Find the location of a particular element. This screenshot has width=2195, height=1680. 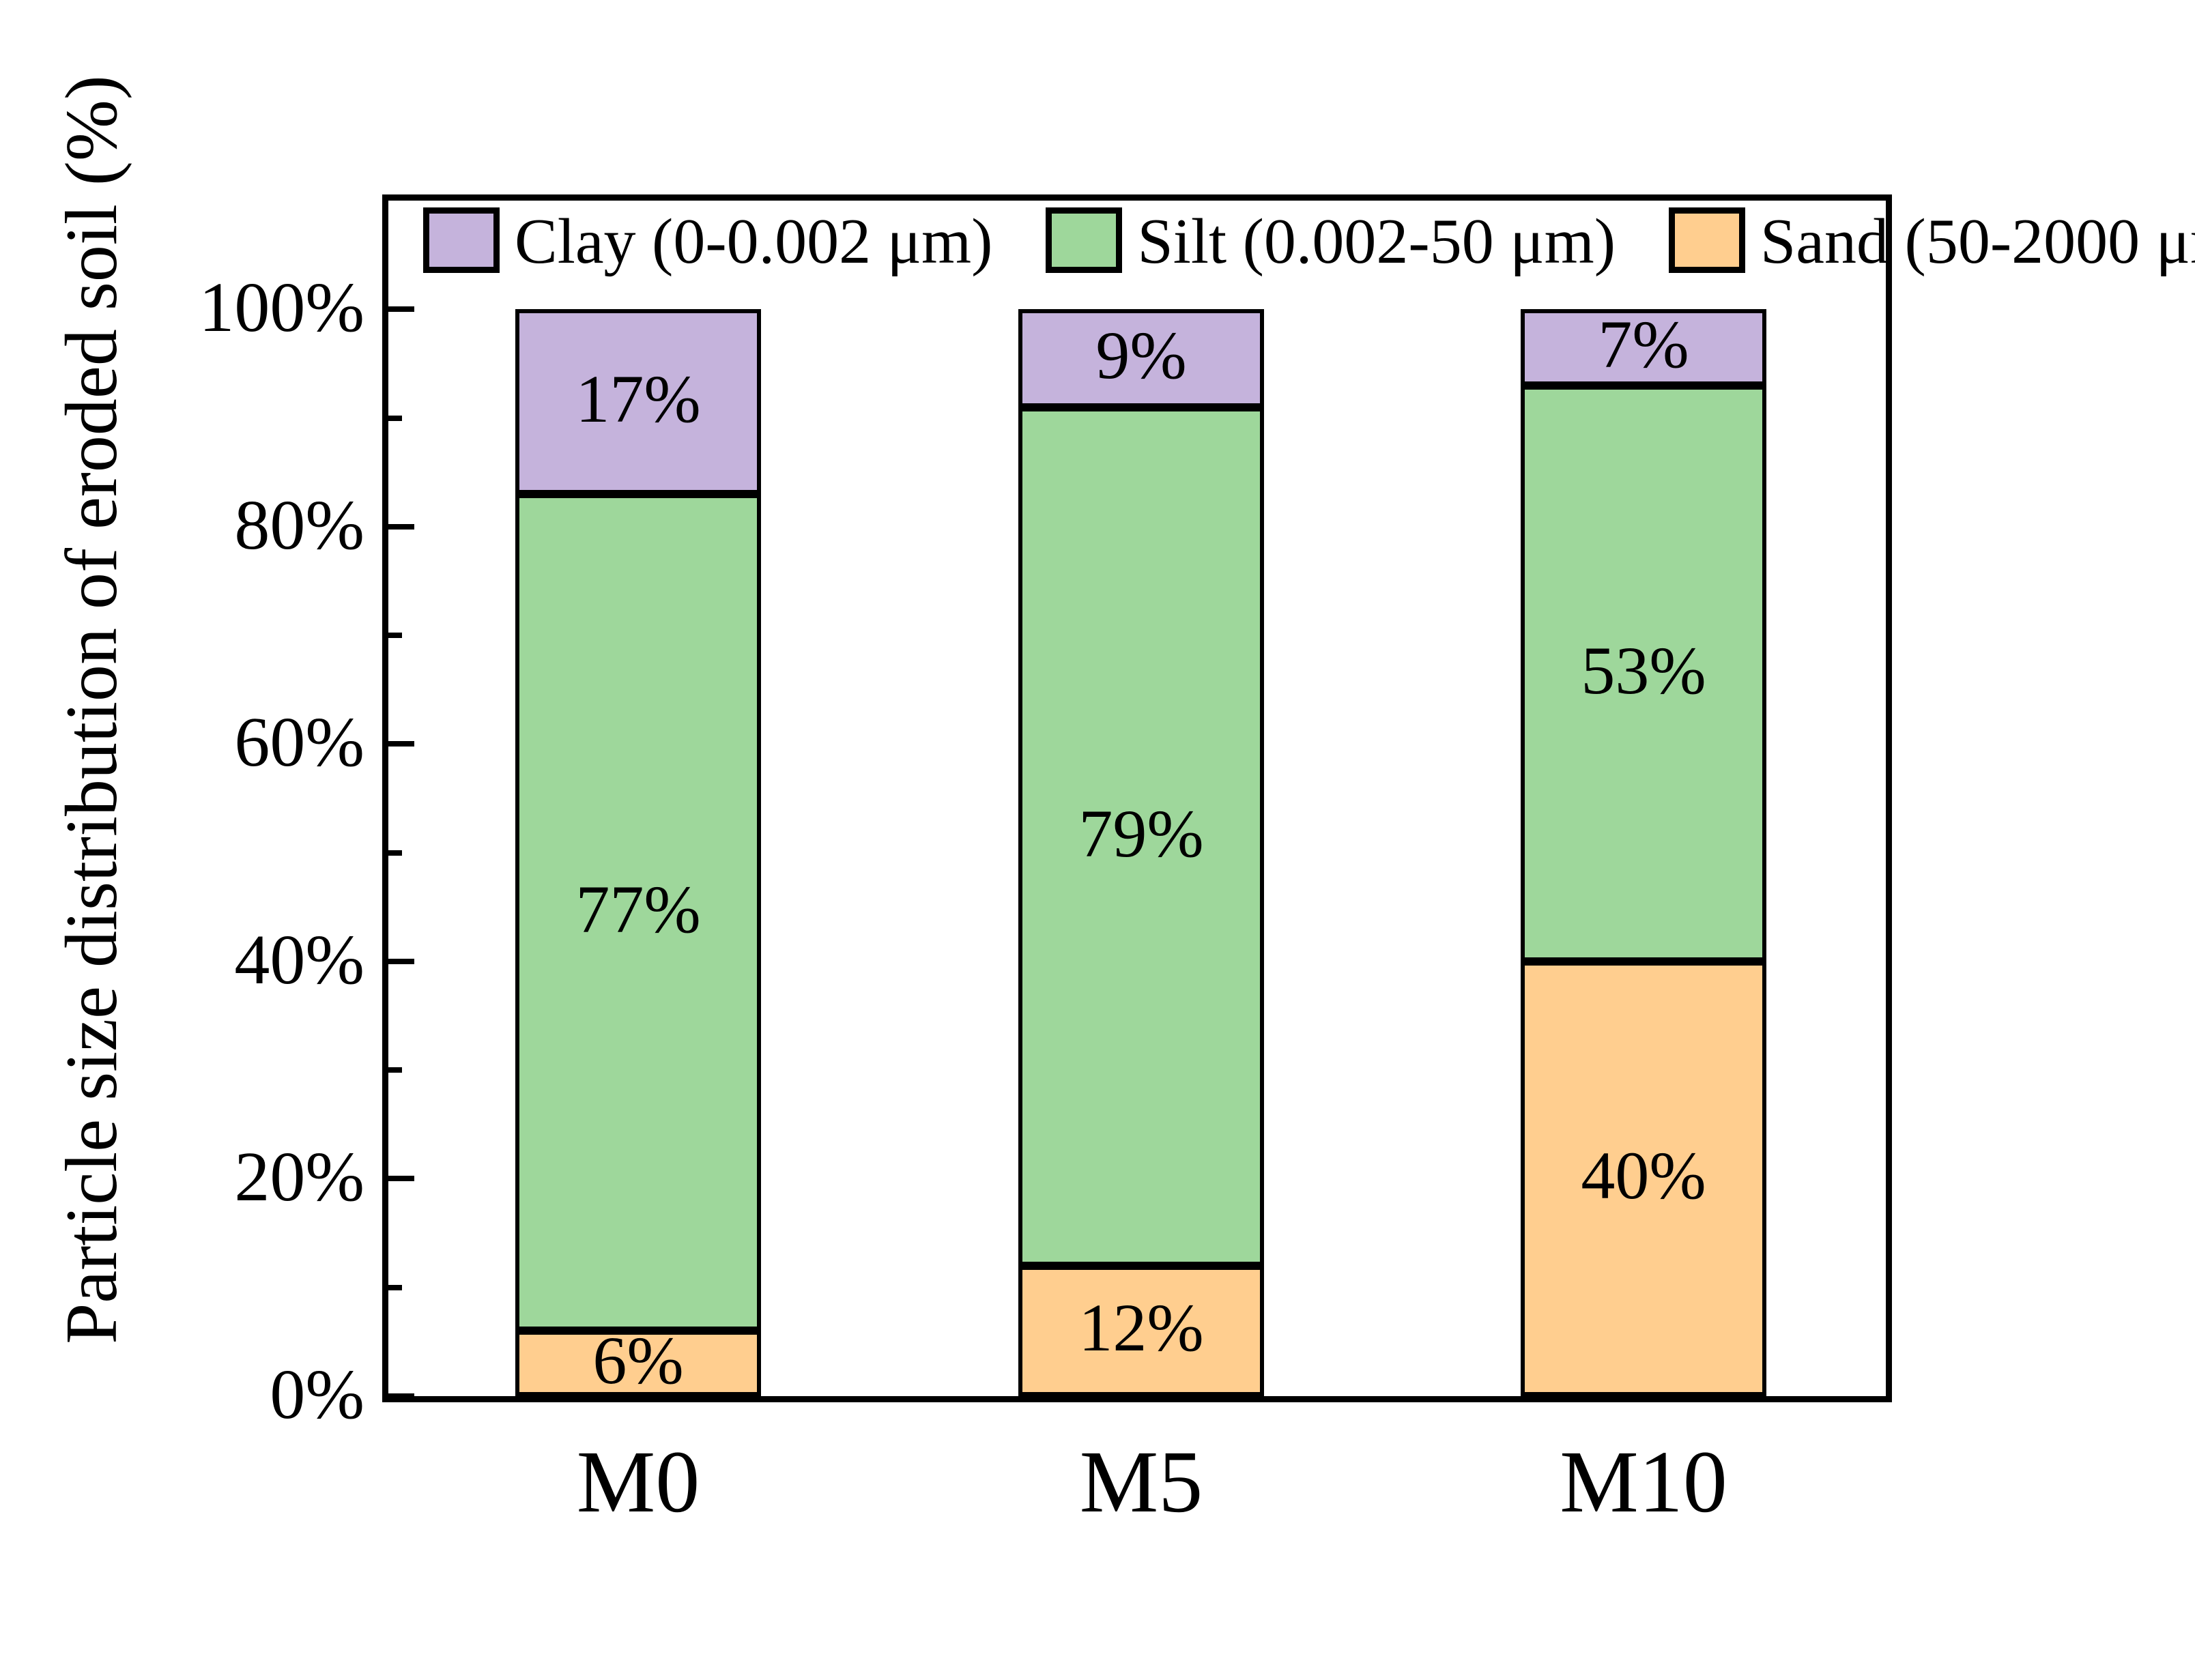

bar-segment: 12% is located at coordinates (1141, 1330).